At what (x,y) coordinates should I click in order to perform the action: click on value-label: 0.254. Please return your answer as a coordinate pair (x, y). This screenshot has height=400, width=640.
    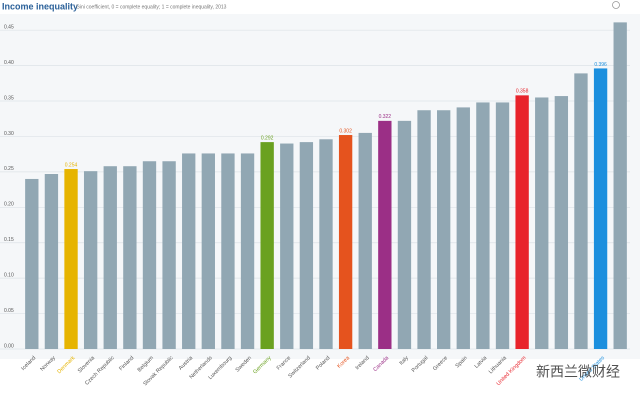
    Looking at the image, I should click on (71, 165).